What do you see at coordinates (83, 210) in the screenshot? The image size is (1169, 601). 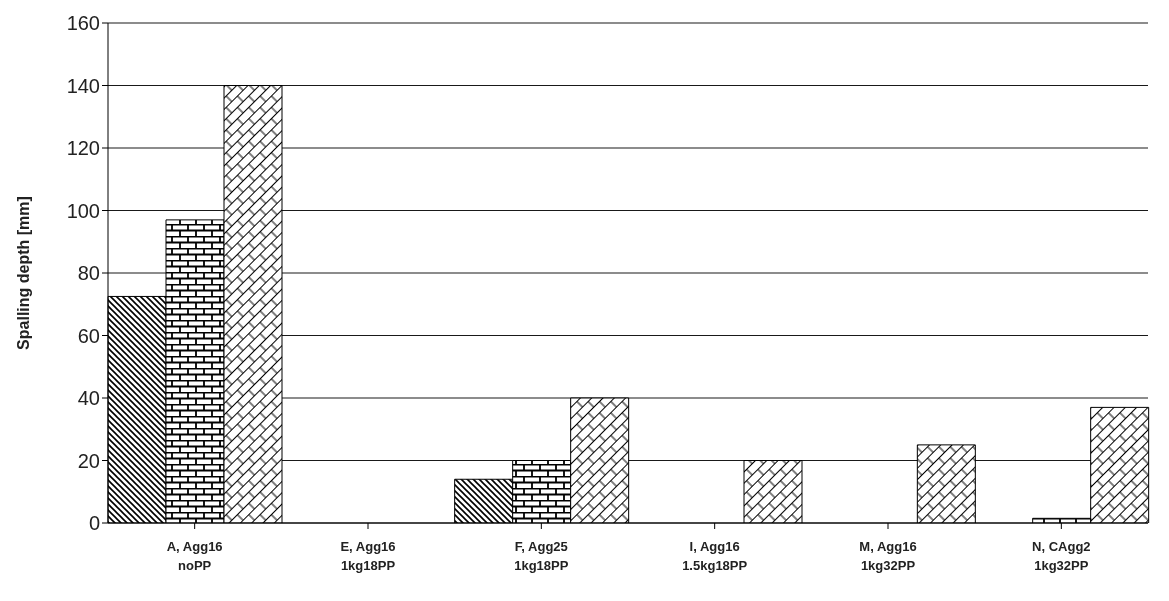 I see `y-tick-label: 100` at bounding box center [83, 210].